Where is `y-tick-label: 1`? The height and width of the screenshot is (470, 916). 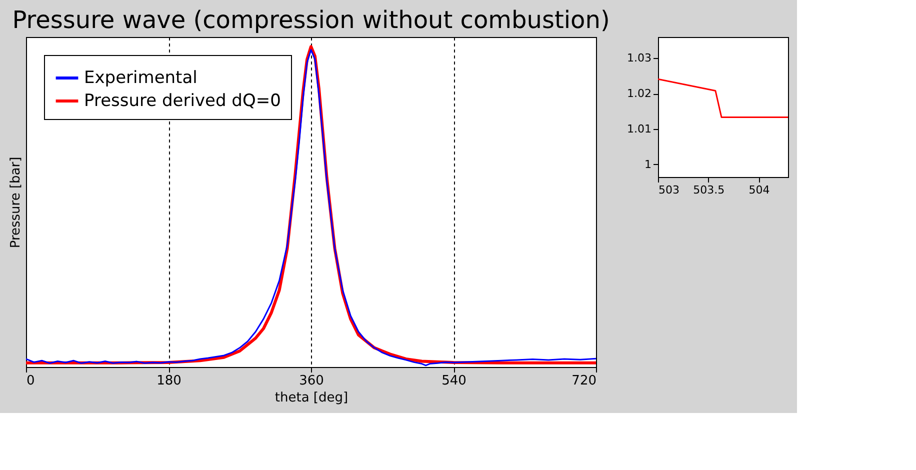
y-tick-label: 1 is located at coordinates (648, 164).